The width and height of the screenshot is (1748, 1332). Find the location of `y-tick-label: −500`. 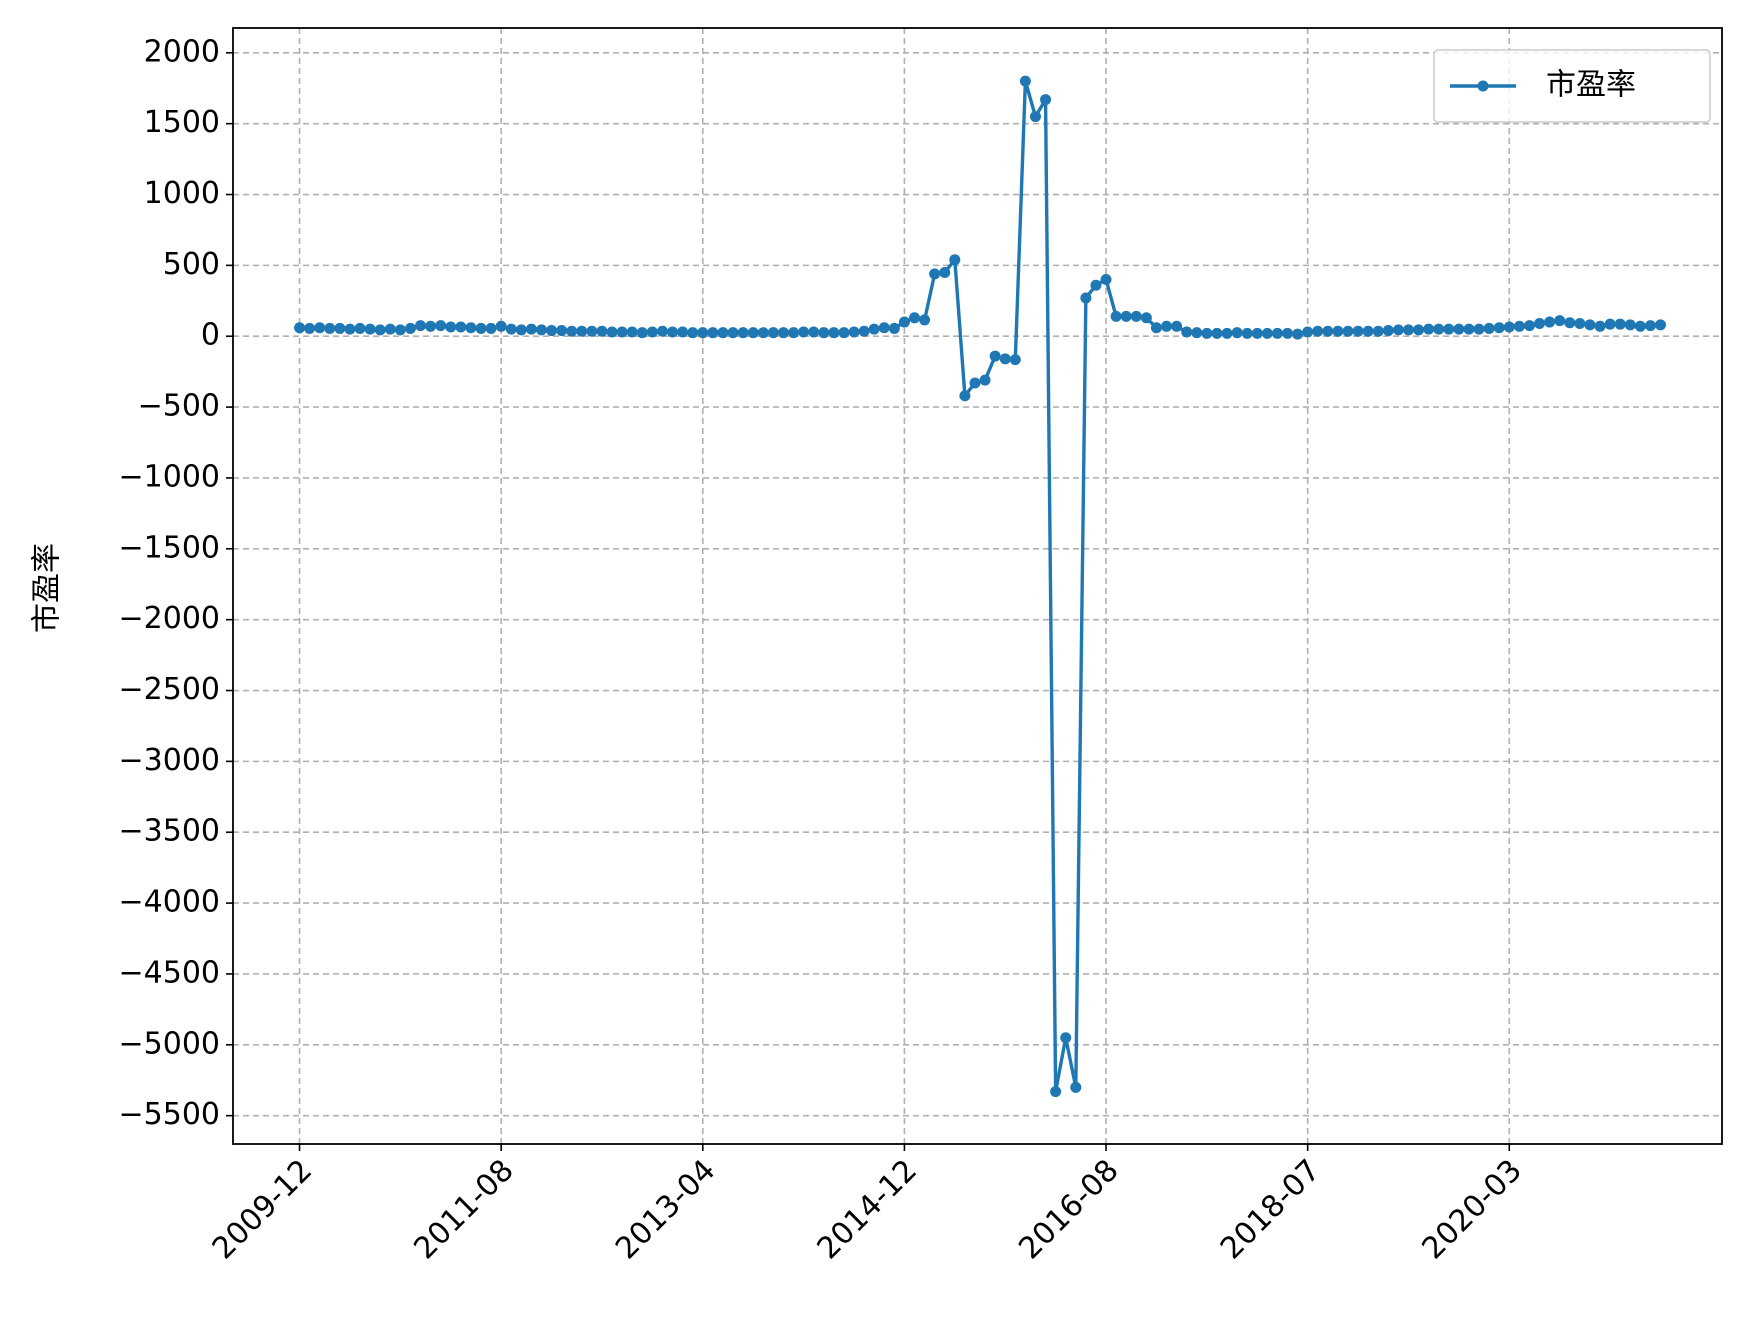

y-tick-label: −500 is located at coordinates (179, 406).